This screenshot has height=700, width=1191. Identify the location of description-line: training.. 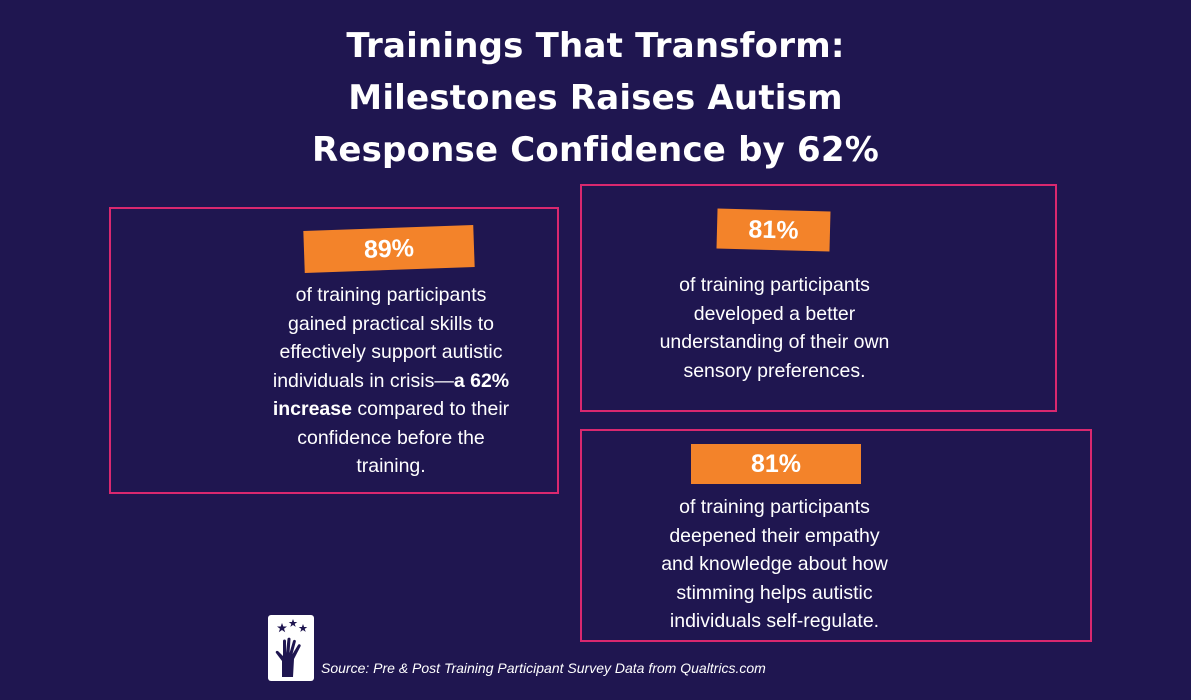
(391, 466).